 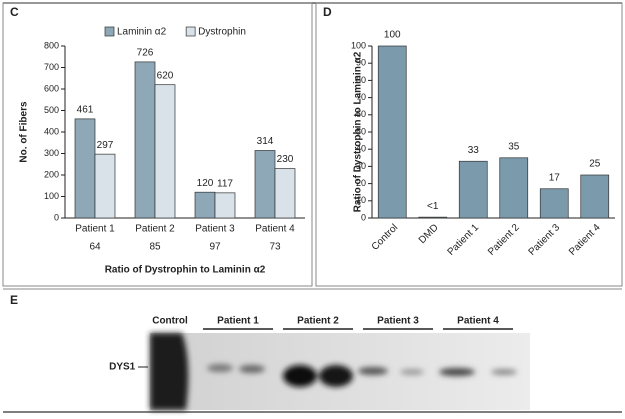 I want to click on y-tick-label: 700, so click(x=51, y=67).